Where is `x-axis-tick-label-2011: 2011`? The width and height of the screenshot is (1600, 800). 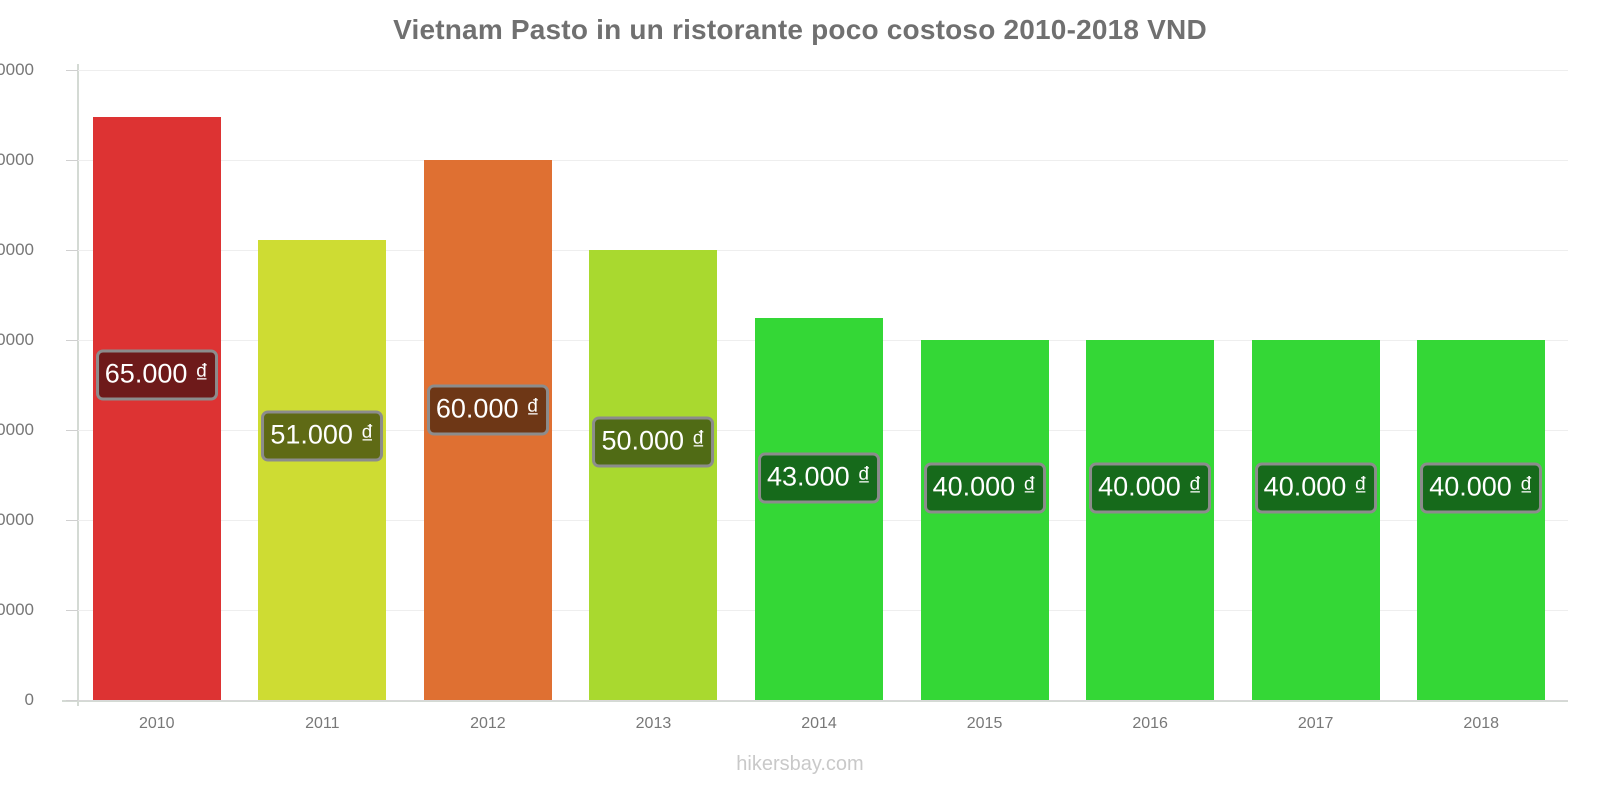 x-axis-tick-label-2011: 2011 is located at coordinates (322, 723).